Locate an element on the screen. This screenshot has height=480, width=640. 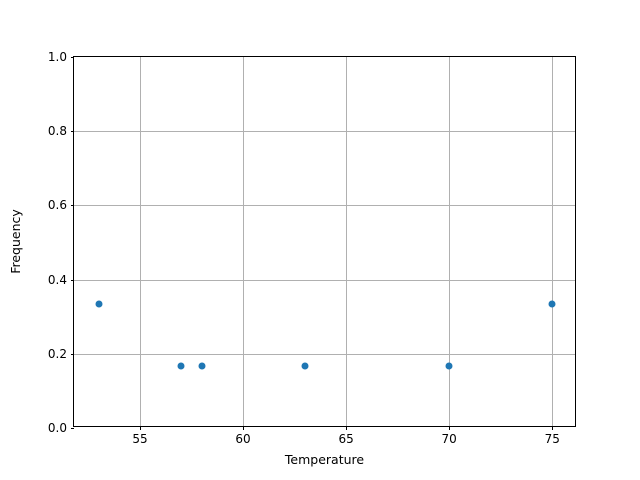
y-axis-title: Frequency is located at coordinates (15, 241).